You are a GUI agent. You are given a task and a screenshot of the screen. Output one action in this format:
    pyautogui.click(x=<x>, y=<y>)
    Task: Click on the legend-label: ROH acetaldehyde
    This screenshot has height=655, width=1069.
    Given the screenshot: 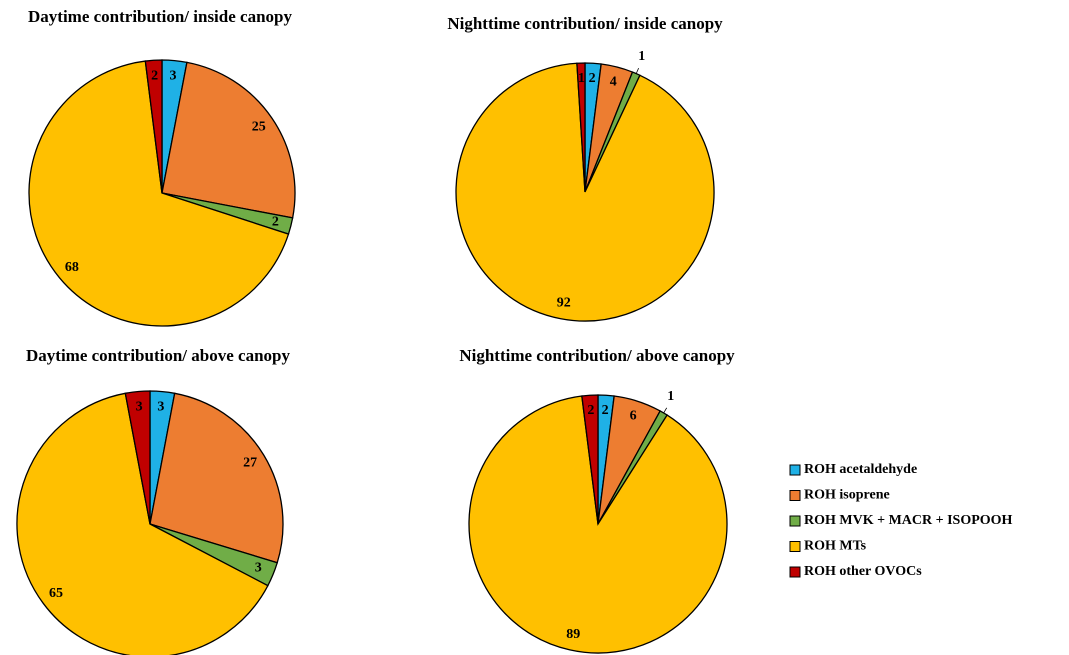 What is the action you would take?
    pyautogui.click(x=860, y=469)
    